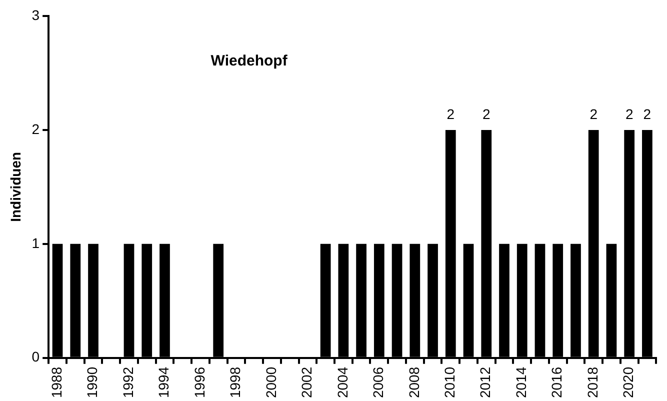  Describe the element at coordinates (56, 382) in the screenshot. I see `x-tick-label: 1988` at that location.